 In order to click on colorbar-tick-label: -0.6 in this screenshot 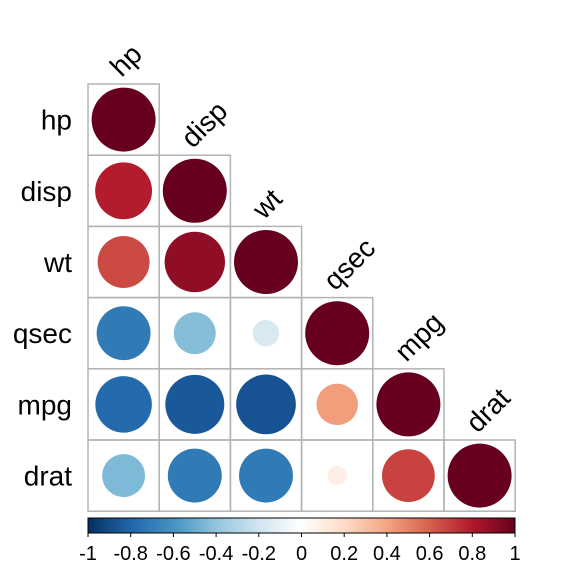, I will do `click(173, 554)`.